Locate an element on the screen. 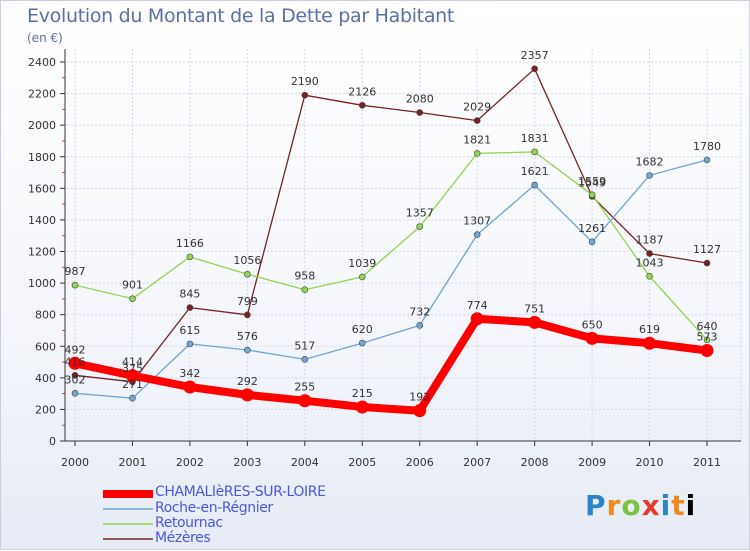 The image size is (750, 551). legend-label-chamalieres: CHAMALIèRES-SUR-LOIRE is located at coordinates (240, 492).